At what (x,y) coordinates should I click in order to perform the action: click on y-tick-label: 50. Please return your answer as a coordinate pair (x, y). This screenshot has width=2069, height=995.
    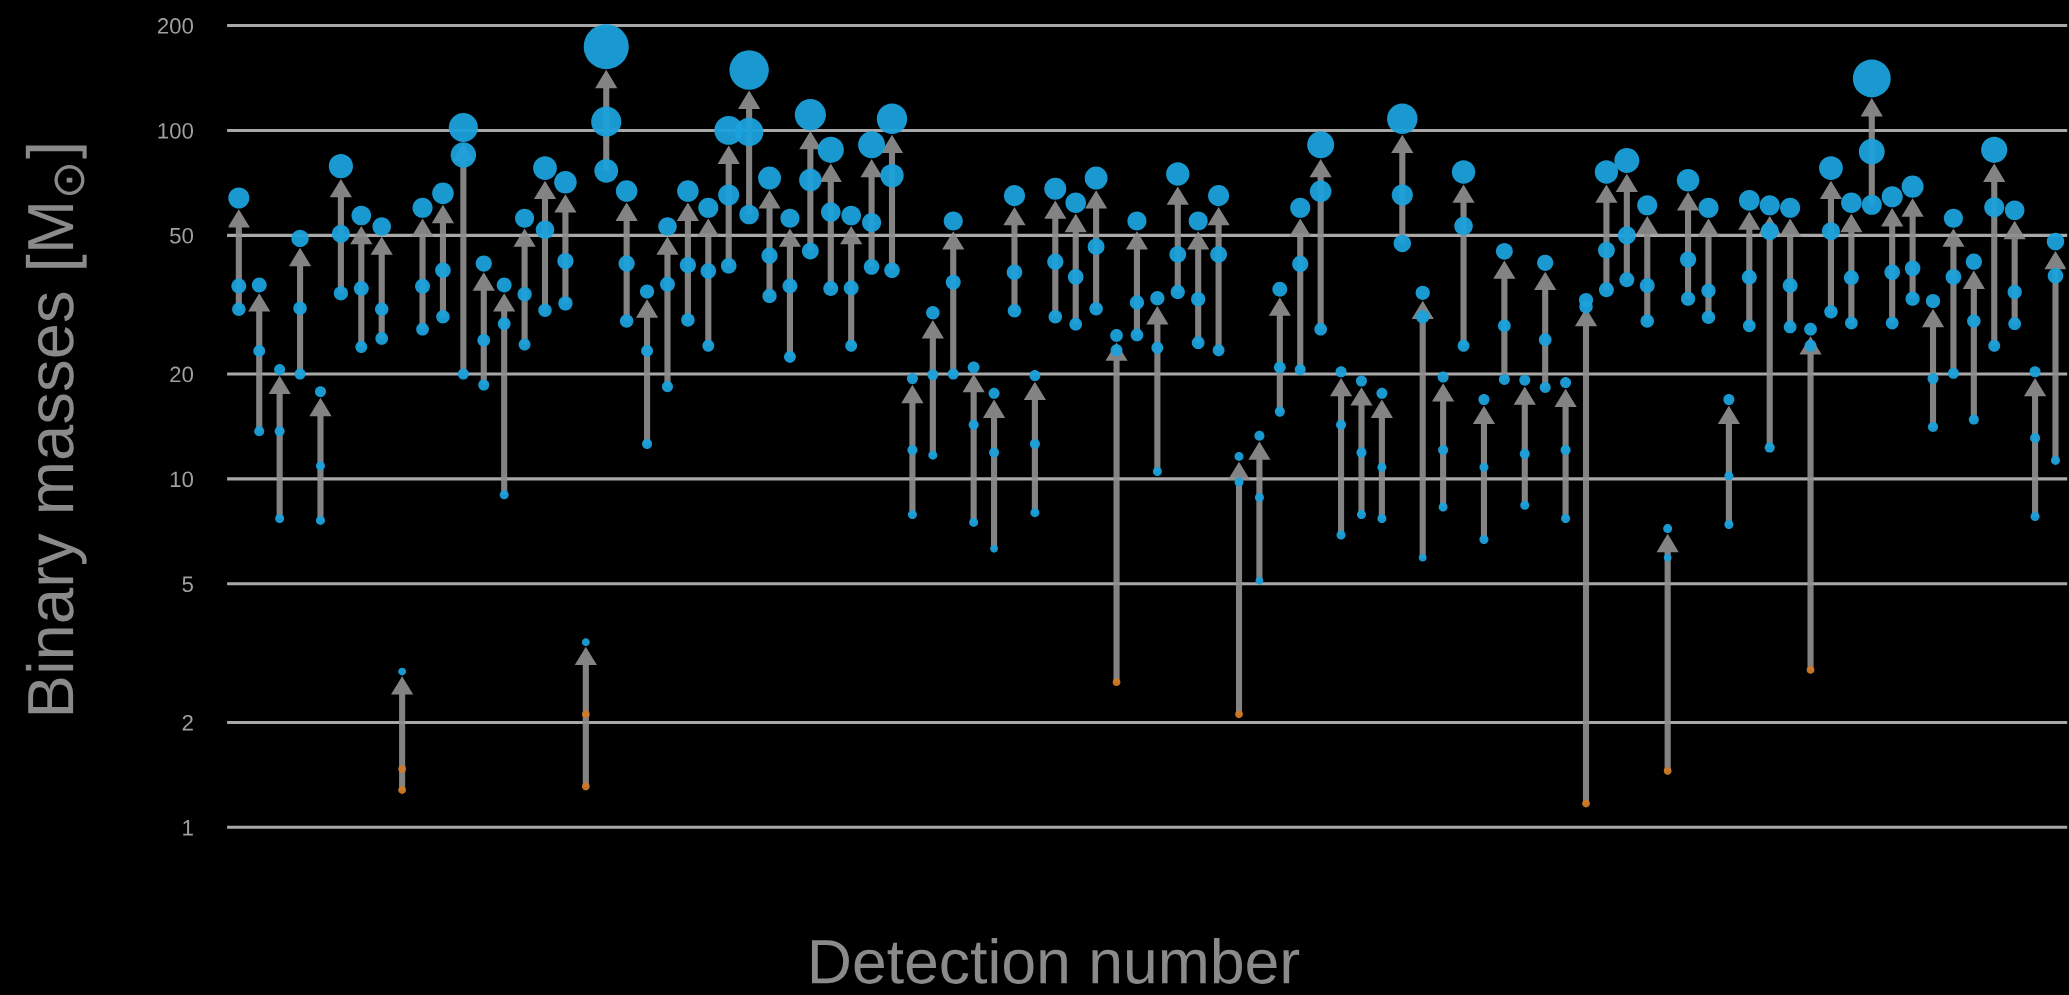
    Looking at the image, I should click on (182, 235).